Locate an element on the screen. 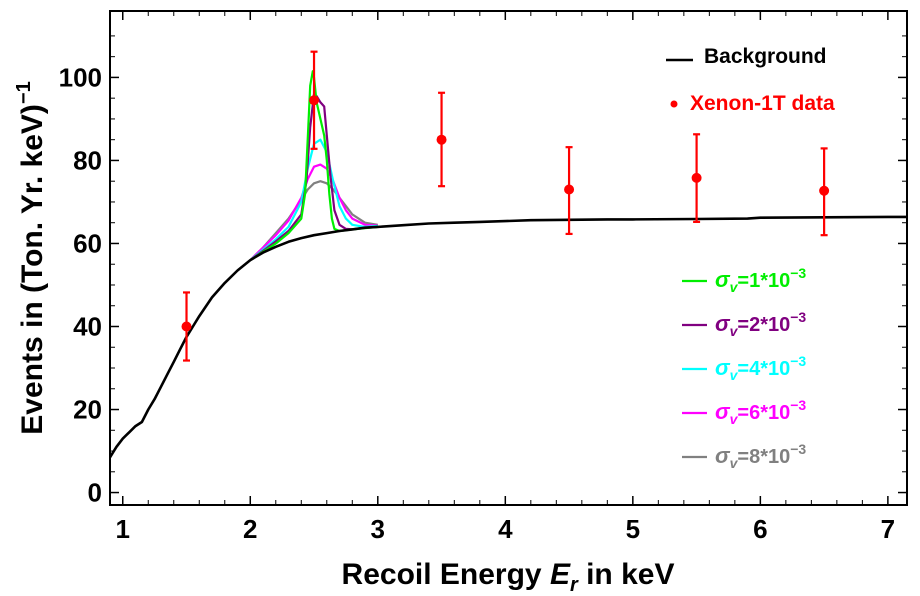 The image size is (920, 596). x-tick-label: 4 is located at coordinates (505, 529).